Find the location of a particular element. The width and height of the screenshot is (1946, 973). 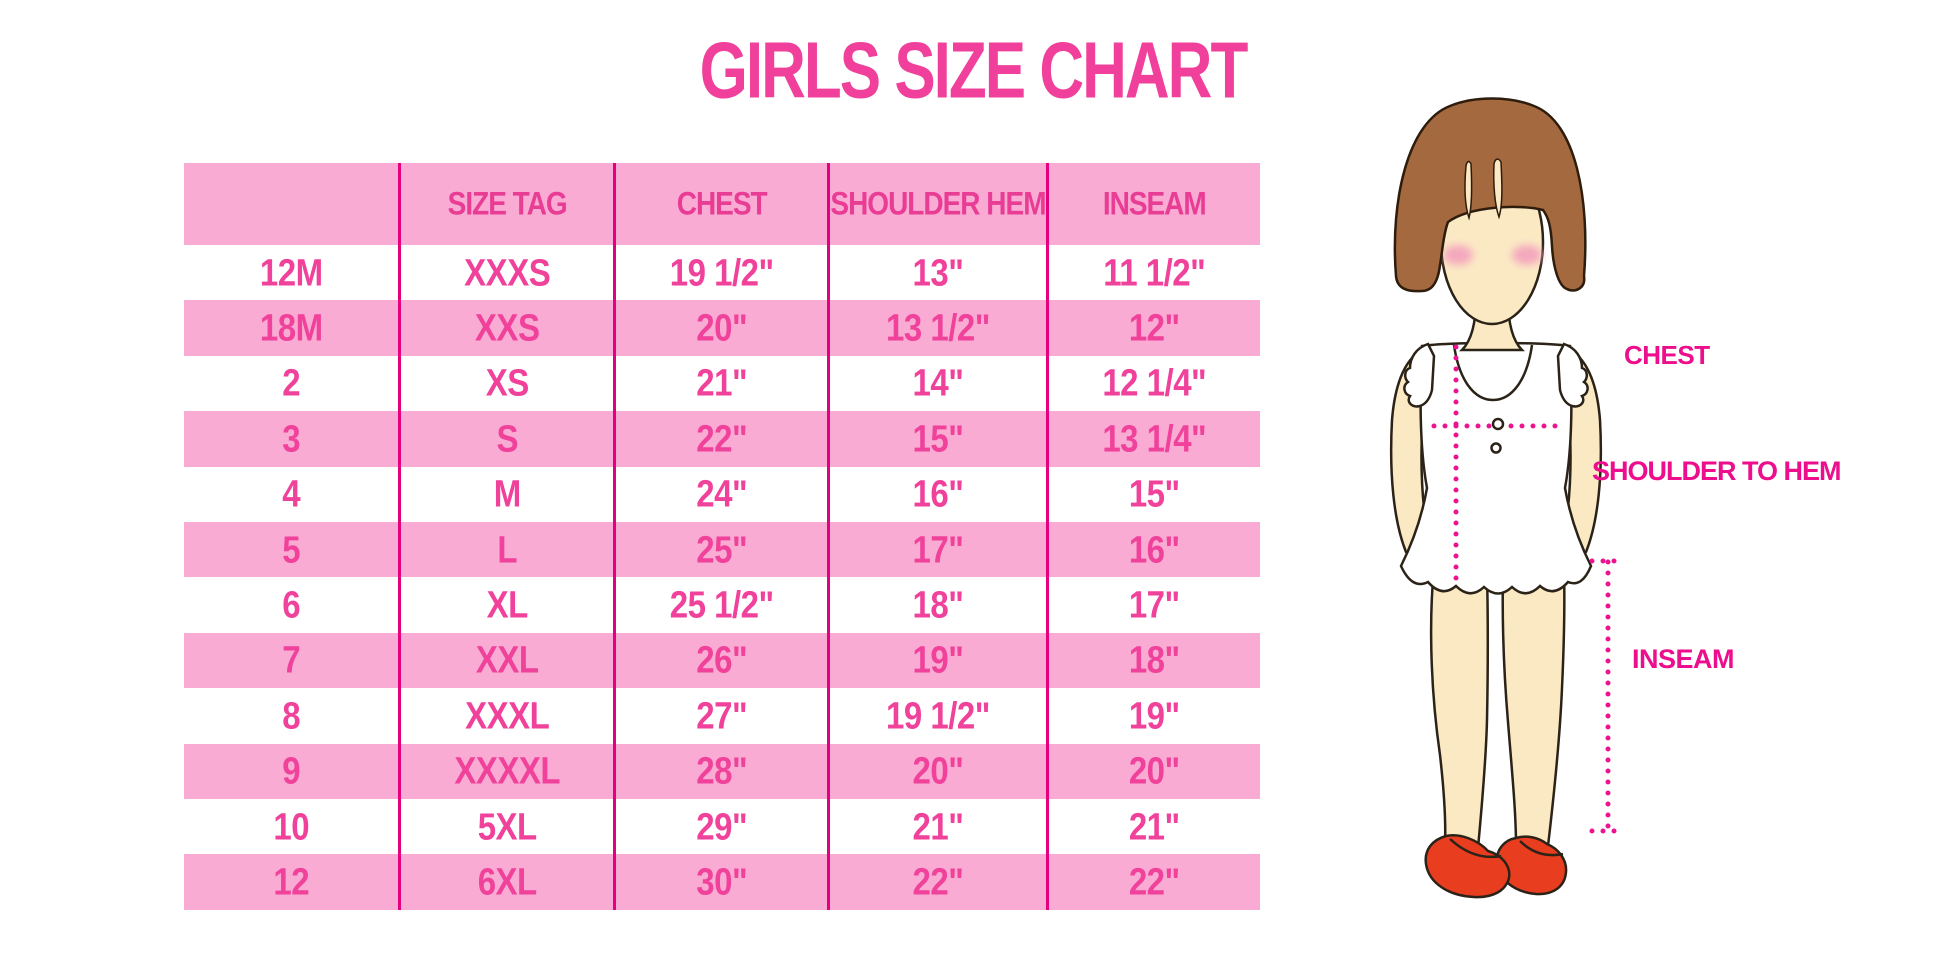

table-cell-value: XXXXL is located at coordinates (507, 770).